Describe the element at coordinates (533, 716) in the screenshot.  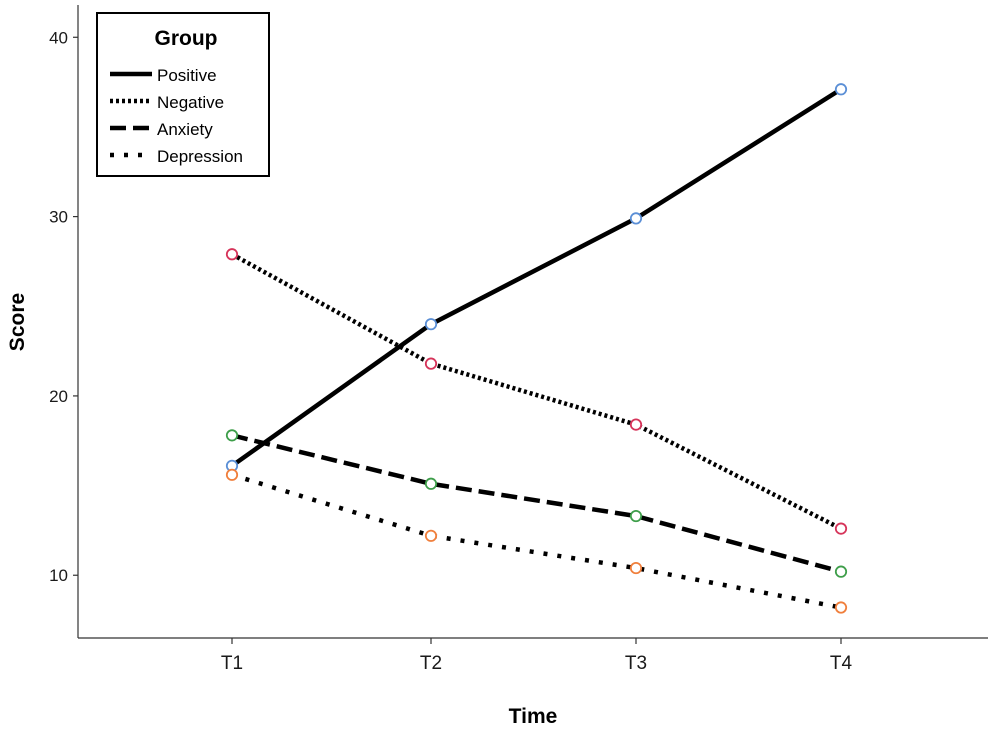
I see `x-axis-title: Time` at that location.